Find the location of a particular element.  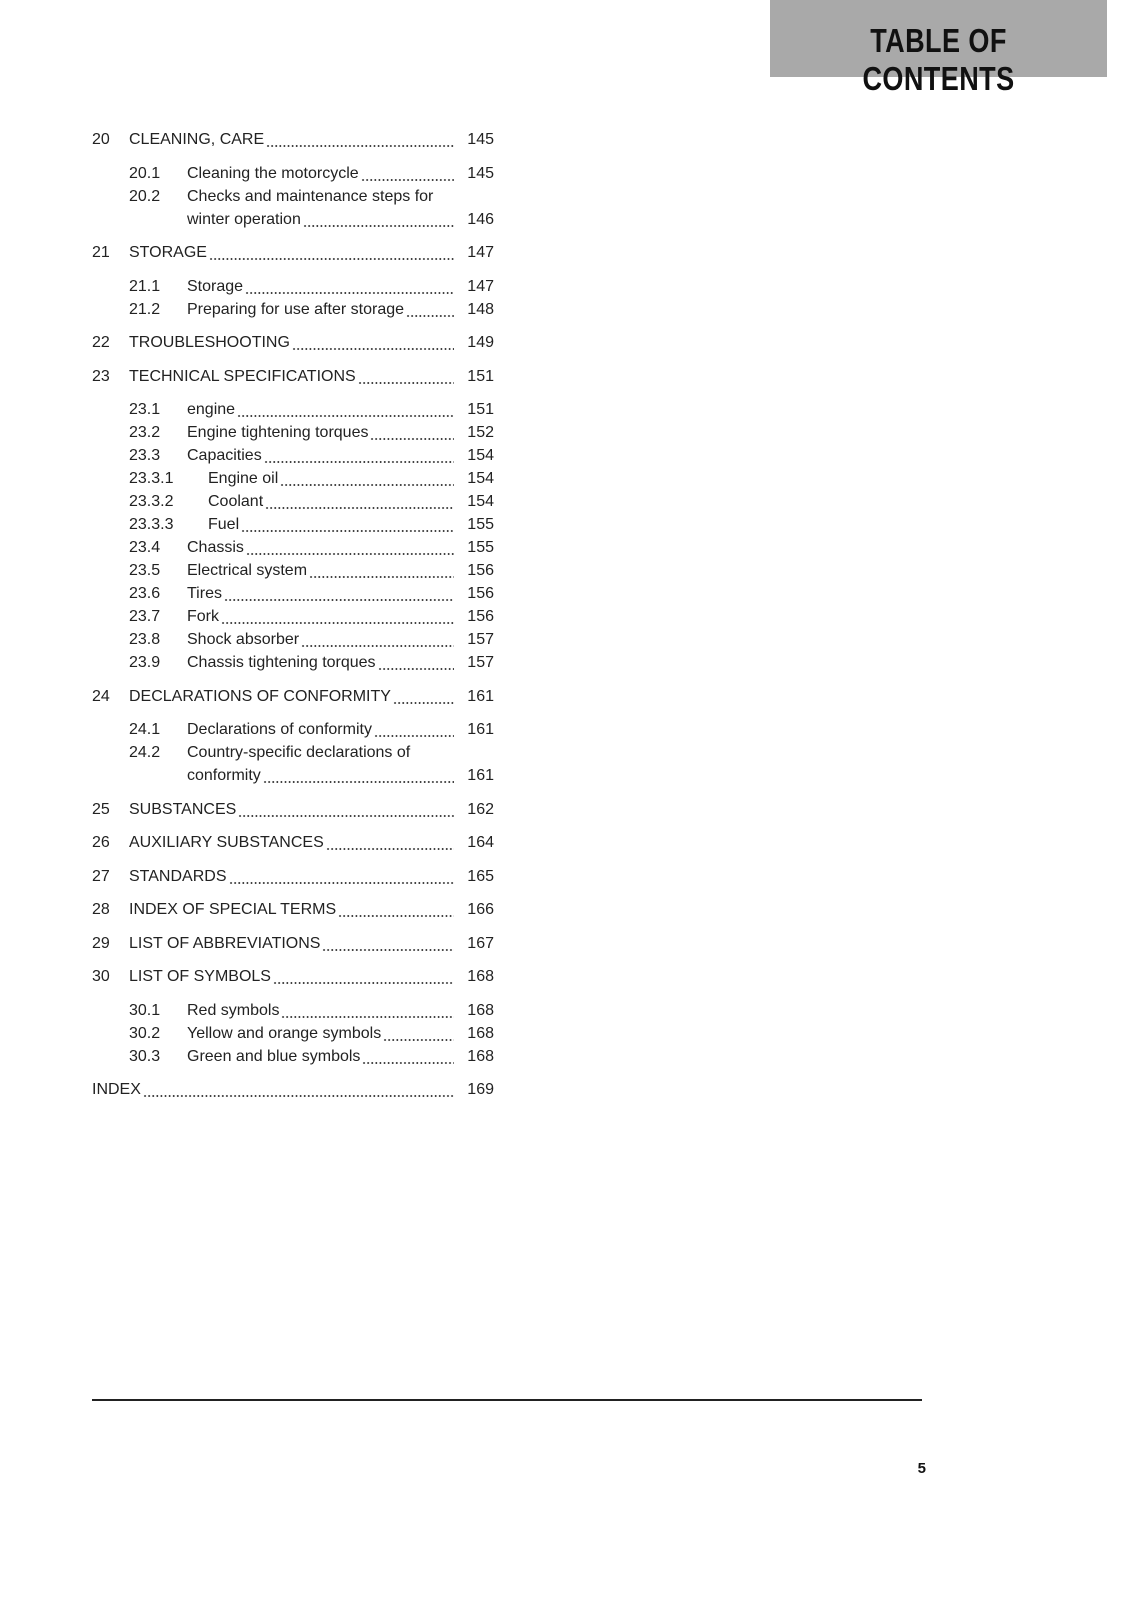

toc-entry: 20.2 Checks and maintenance steps for is located at coordinates (293, 196).